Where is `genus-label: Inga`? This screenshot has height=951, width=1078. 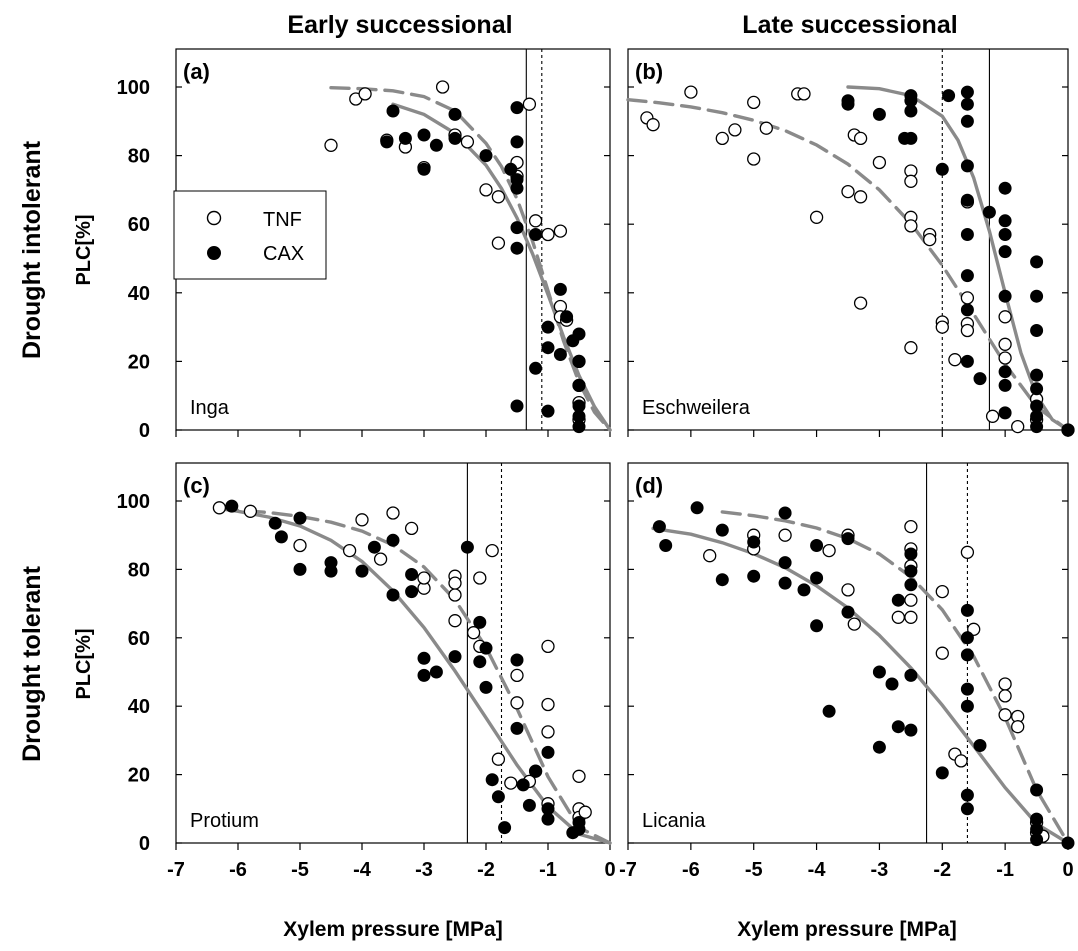
genus-label: Inga is located at coordinates (210, 408).